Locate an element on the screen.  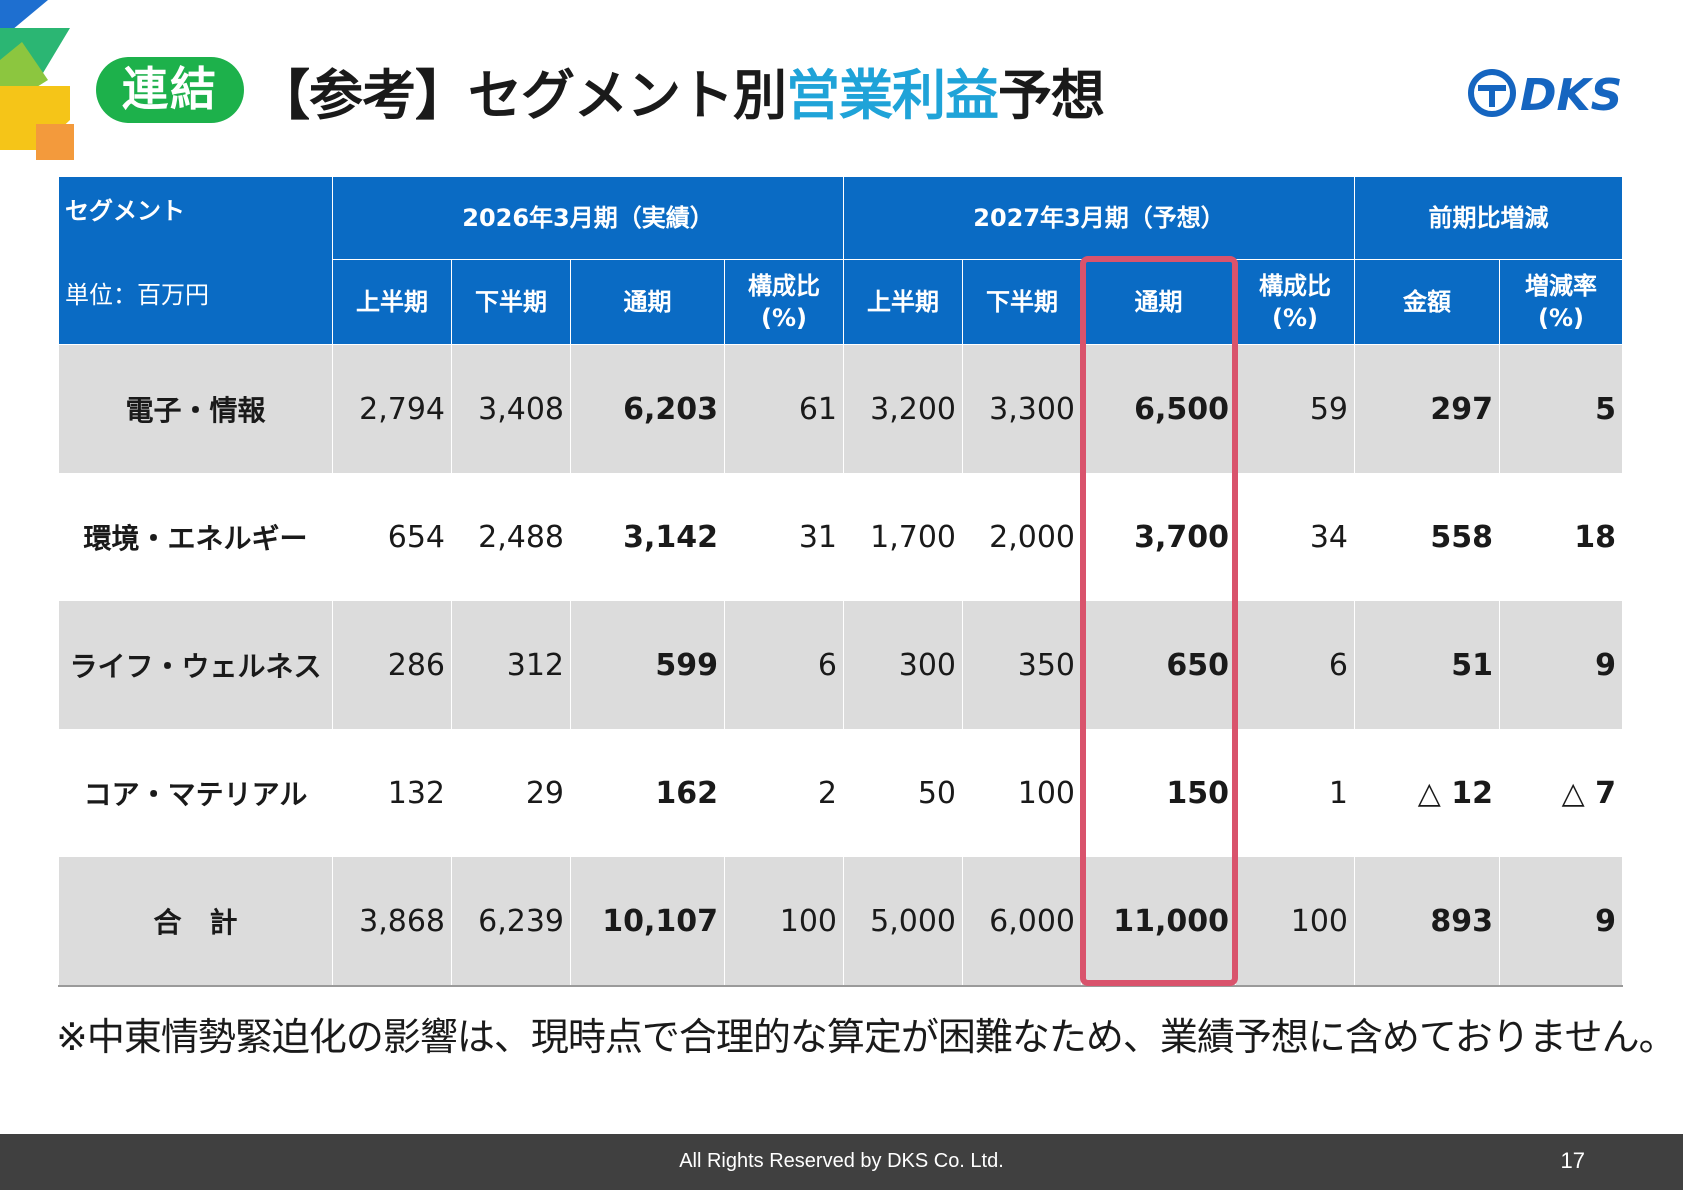
table-cell: 654 is located at coordinates (392, 537).